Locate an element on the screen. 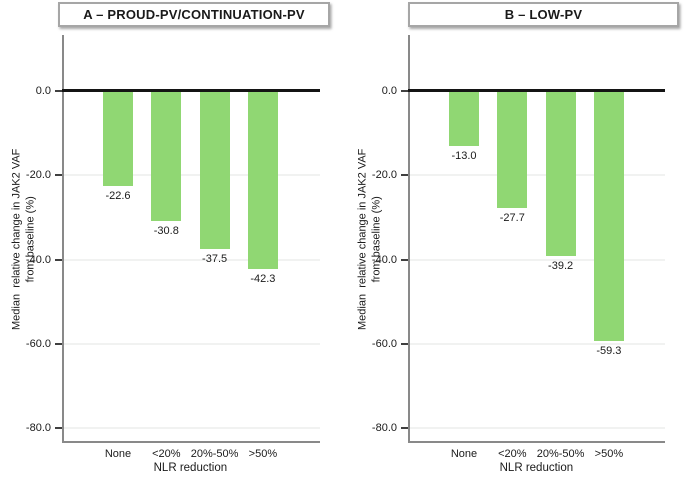 The width and height of the screenshot is (685, 478). bar-value-label: -30.8 is located at coordinates (166, 230).